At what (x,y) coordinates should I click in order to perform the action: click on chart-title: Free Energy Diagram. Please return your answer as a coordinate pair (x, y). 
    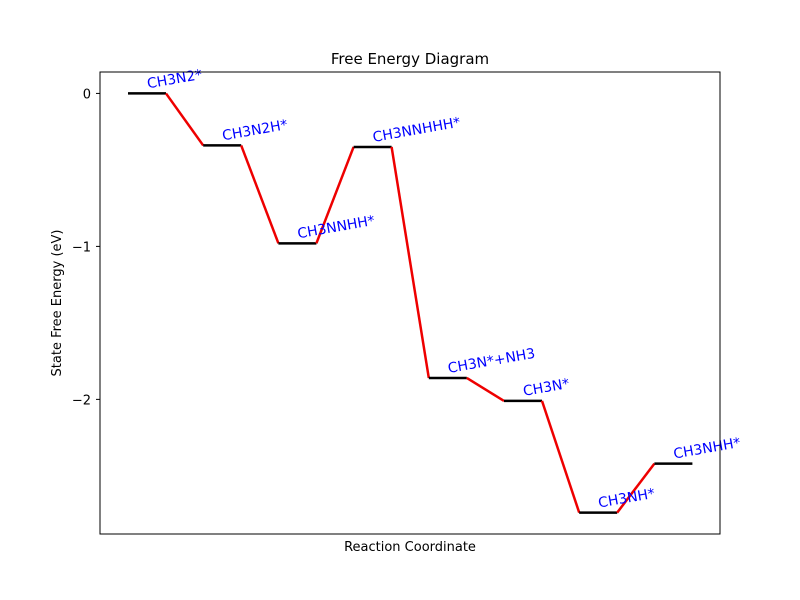
    Looking at the image, I should click on (410, 59).